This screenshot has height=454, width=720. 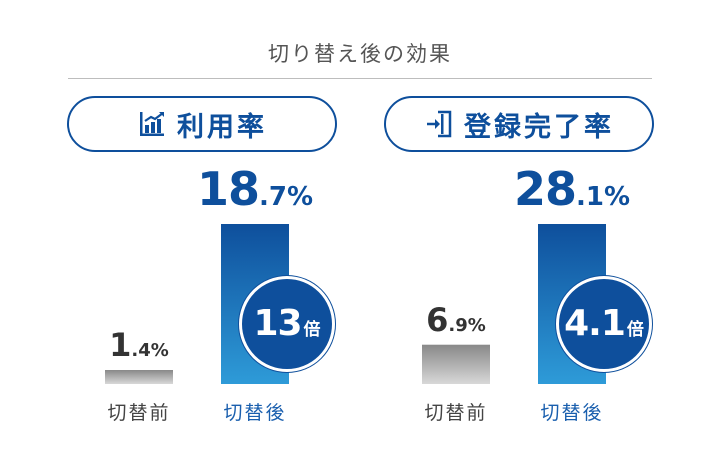 I want to click on multiplier-badge: 4.1 倍, so click(x=604, y=324).